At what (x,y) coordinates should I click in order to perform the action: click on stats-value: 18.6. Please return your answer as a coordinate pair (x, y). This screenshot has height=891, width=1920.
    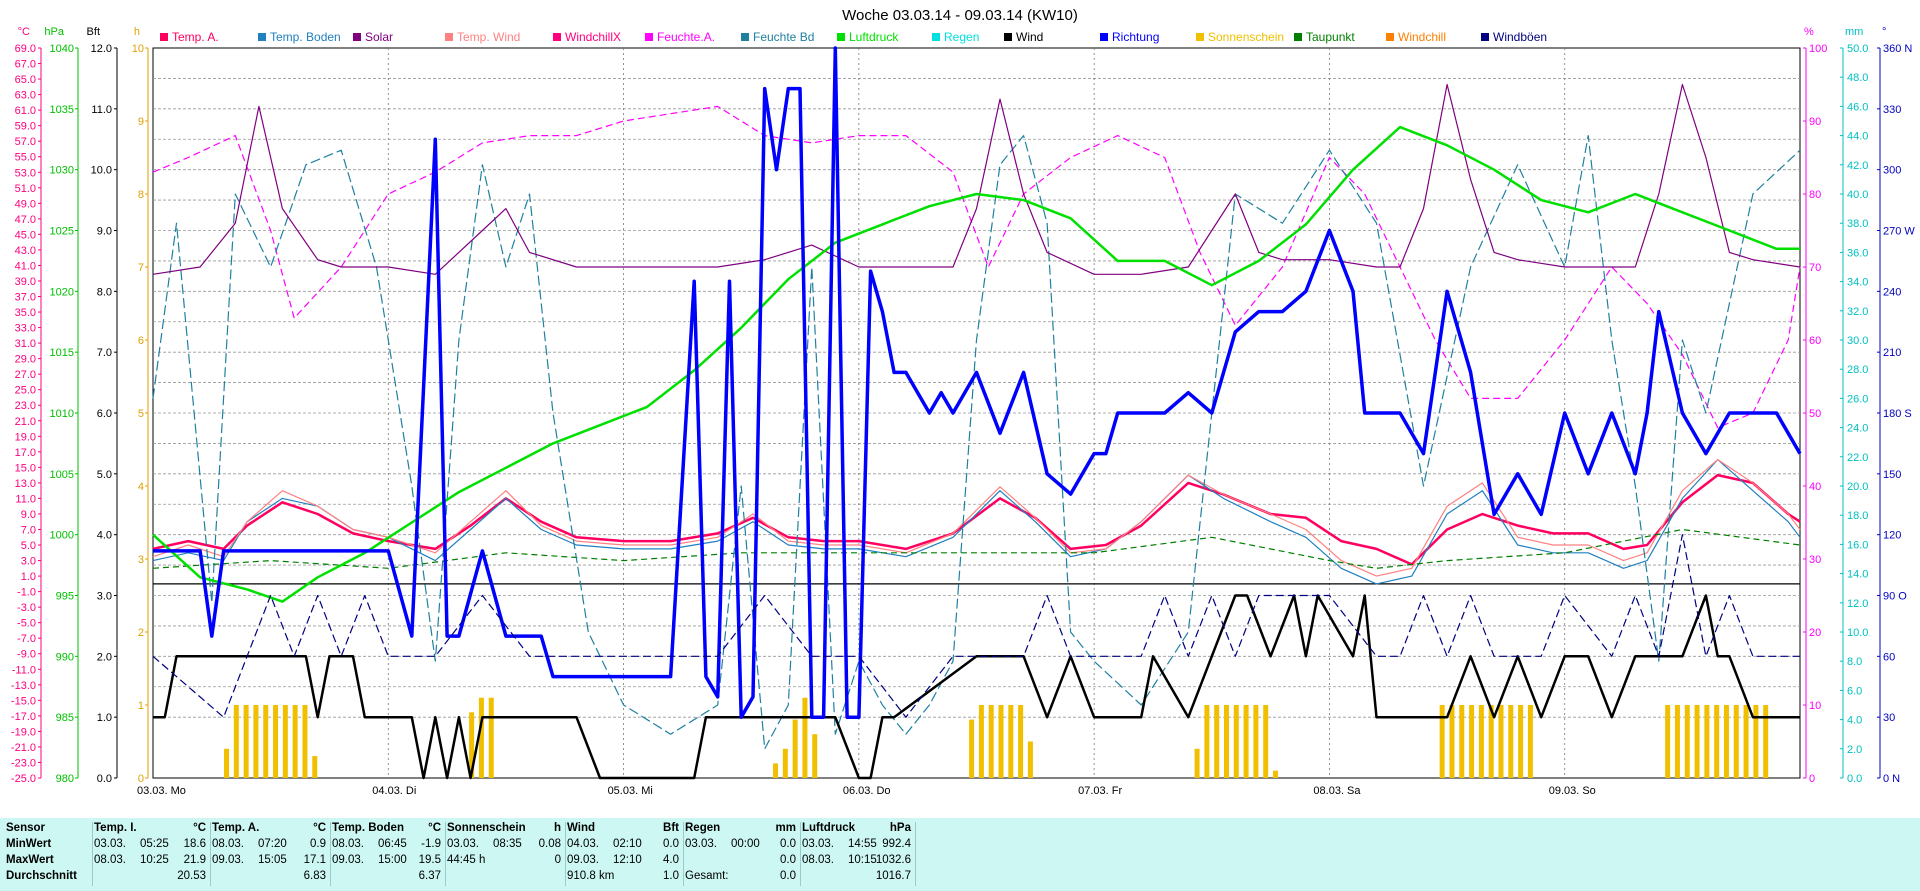
    Looking at the image, I should click on (194, 844).